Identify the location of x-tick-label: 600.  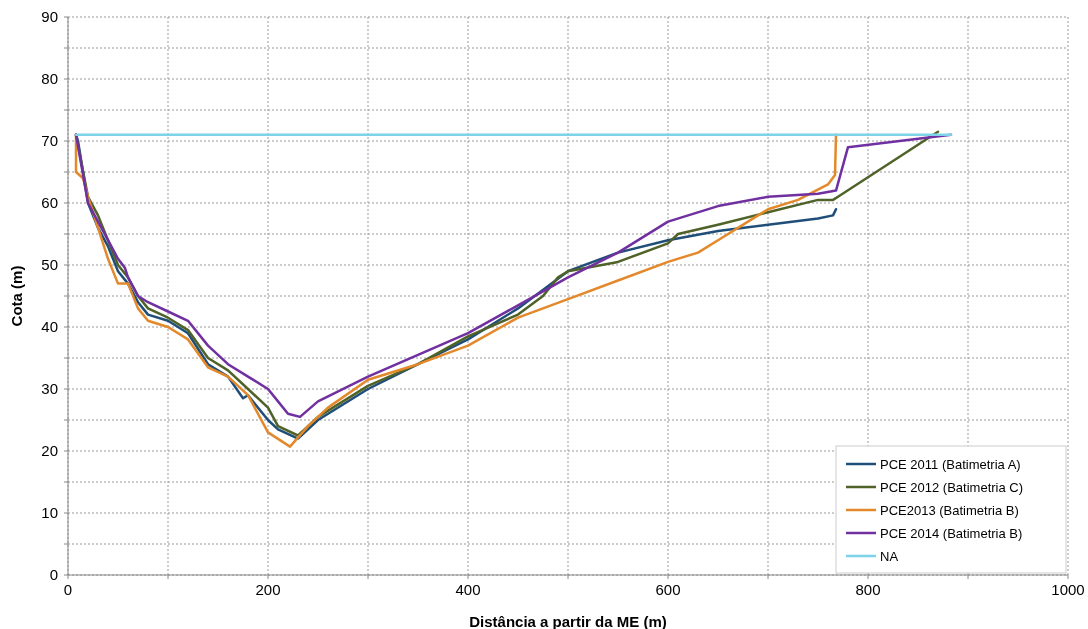
(668, 589).